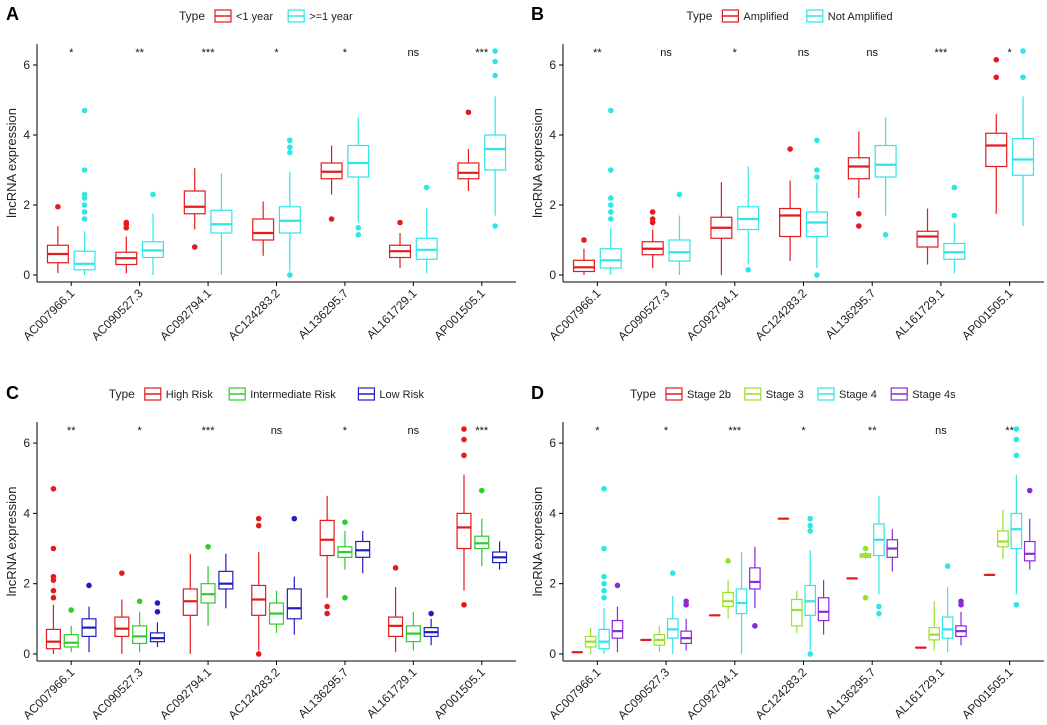 Image resolution: width=1047 pixels, height=725 pixels. Describe the element at coordinates (987, 693) in the screenshot. I see `x-tick-label: AP001505.1` at that location.